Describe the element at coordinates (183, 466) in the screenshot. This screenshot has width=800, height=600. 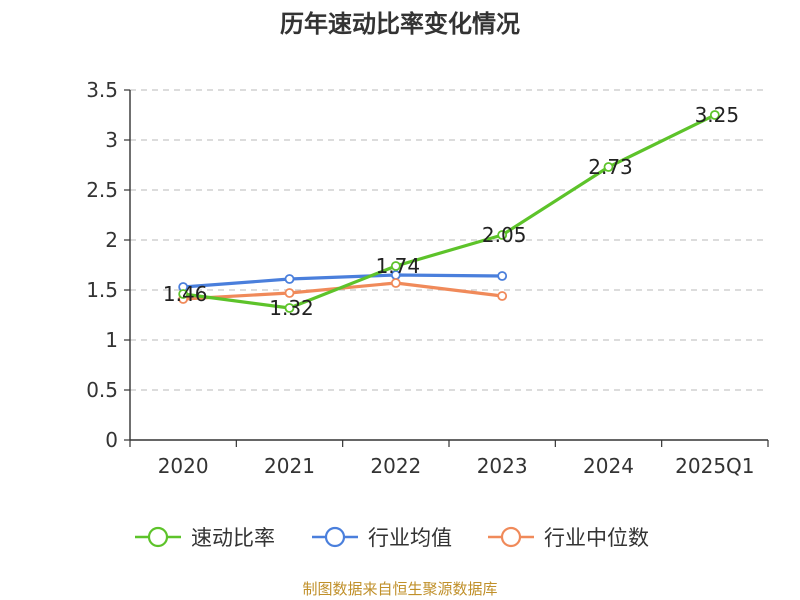
I see `x-tick-label: 2020` at that location.